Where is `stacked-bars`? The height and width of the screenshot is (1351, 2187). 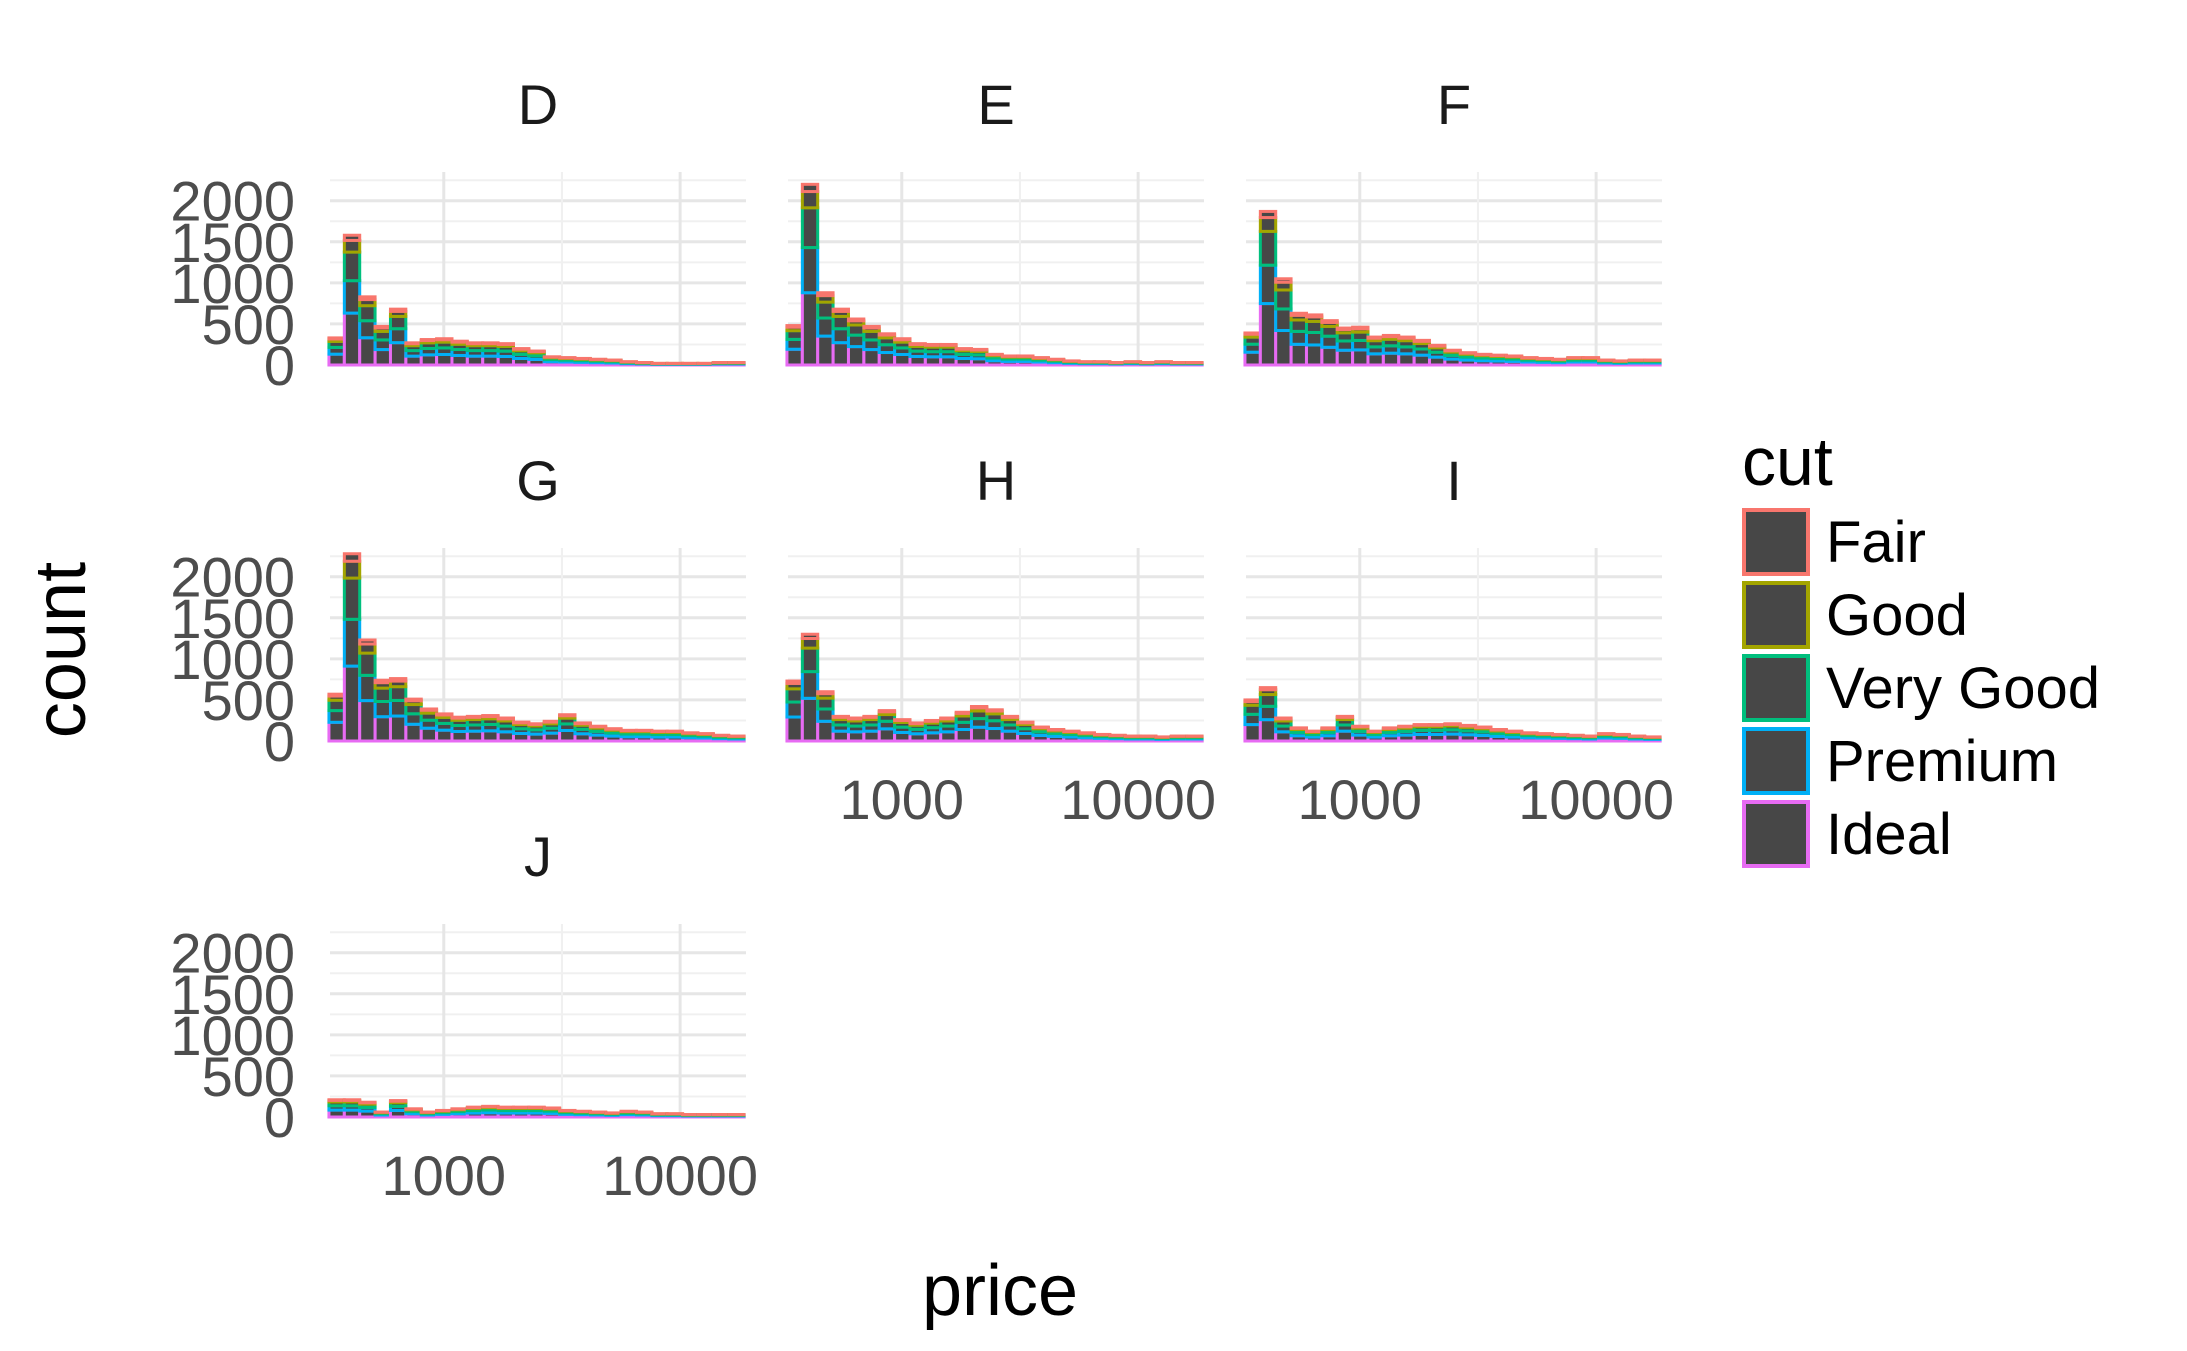 stacked-bars is located at coordinates (536, 1108).